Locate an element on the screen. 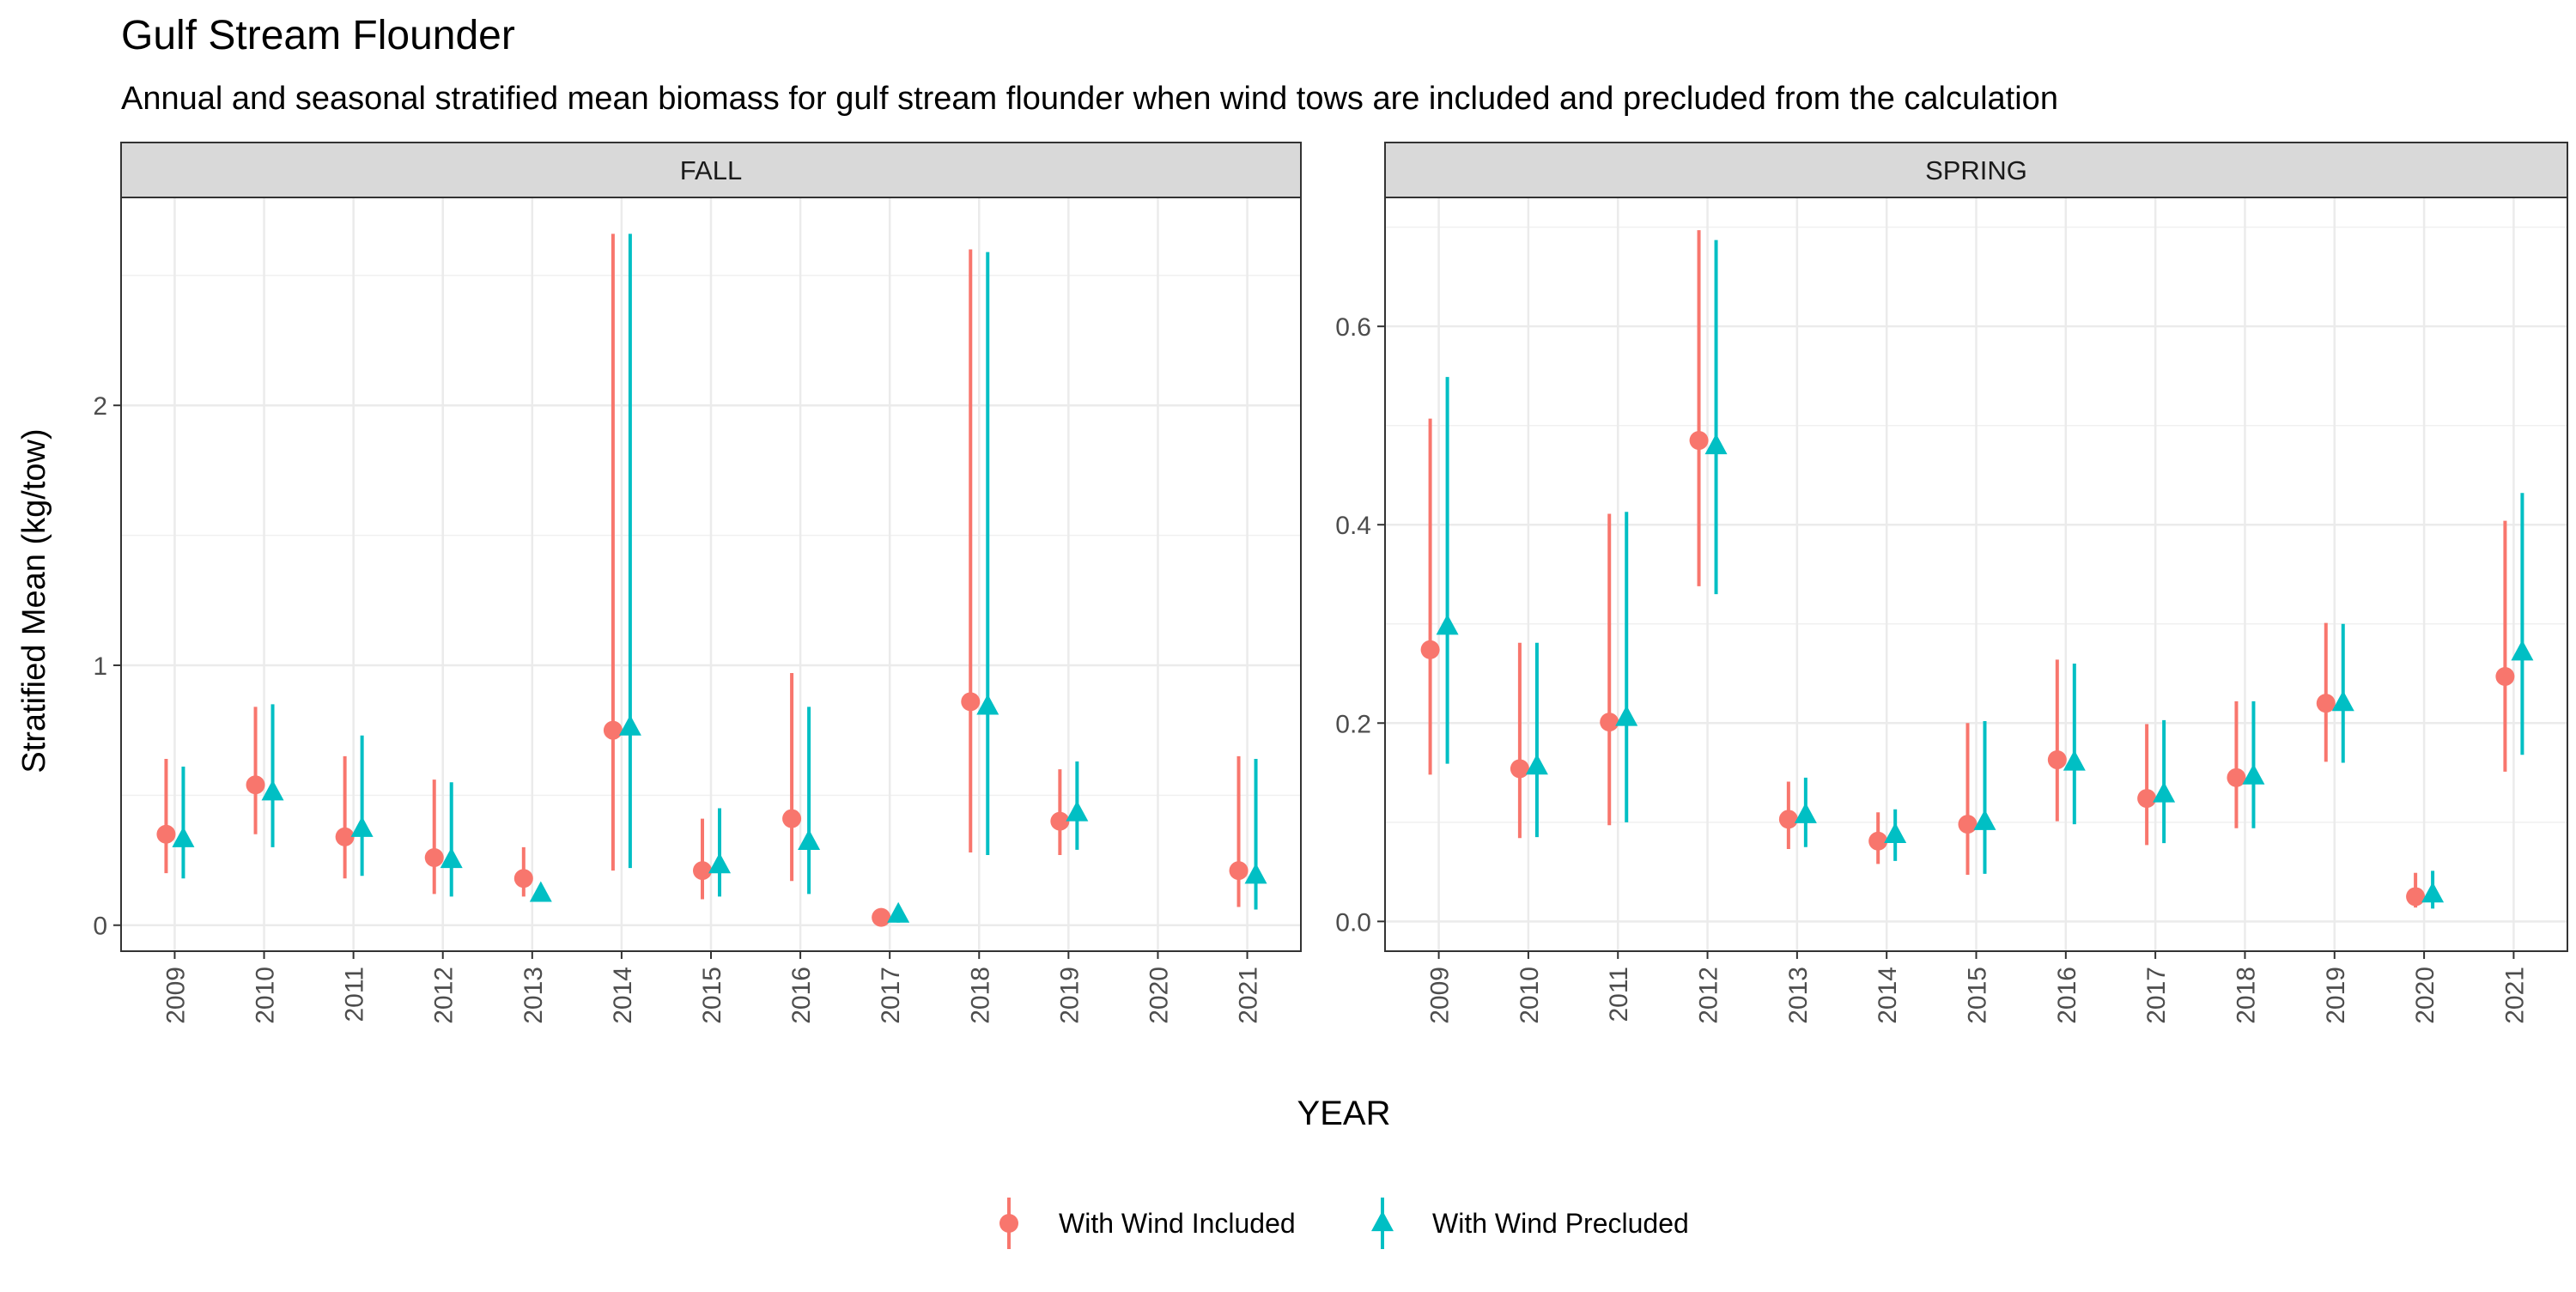  y-tick-label: 0 is located at coordinates (100, 927).